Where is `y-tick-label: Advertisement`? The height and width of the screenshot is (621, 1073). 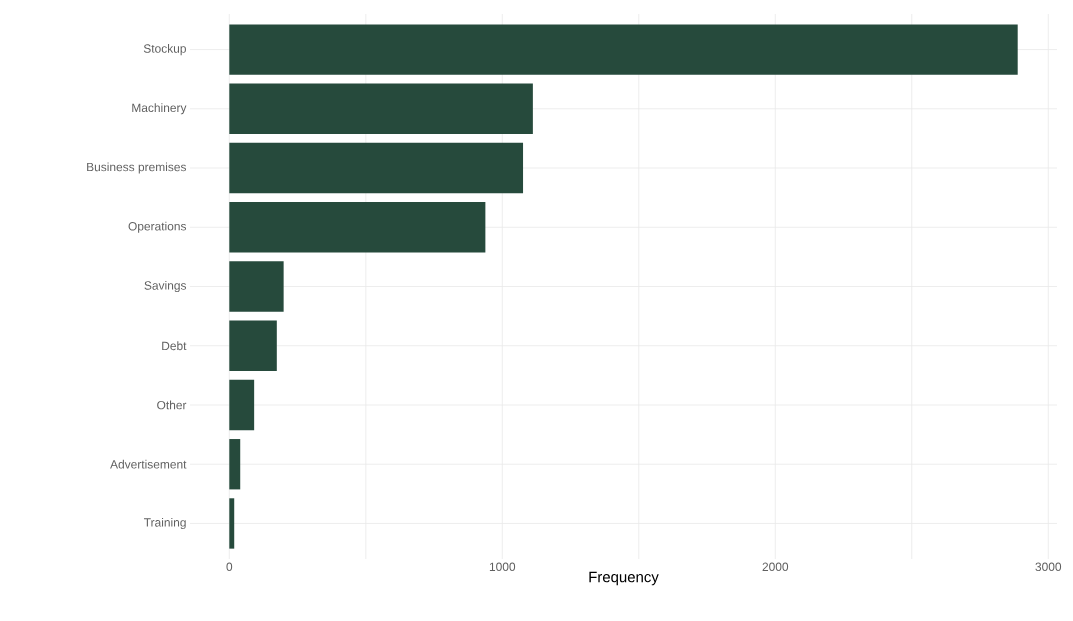
y-tick-label: Advertisement is located at coordinates (148, 464).